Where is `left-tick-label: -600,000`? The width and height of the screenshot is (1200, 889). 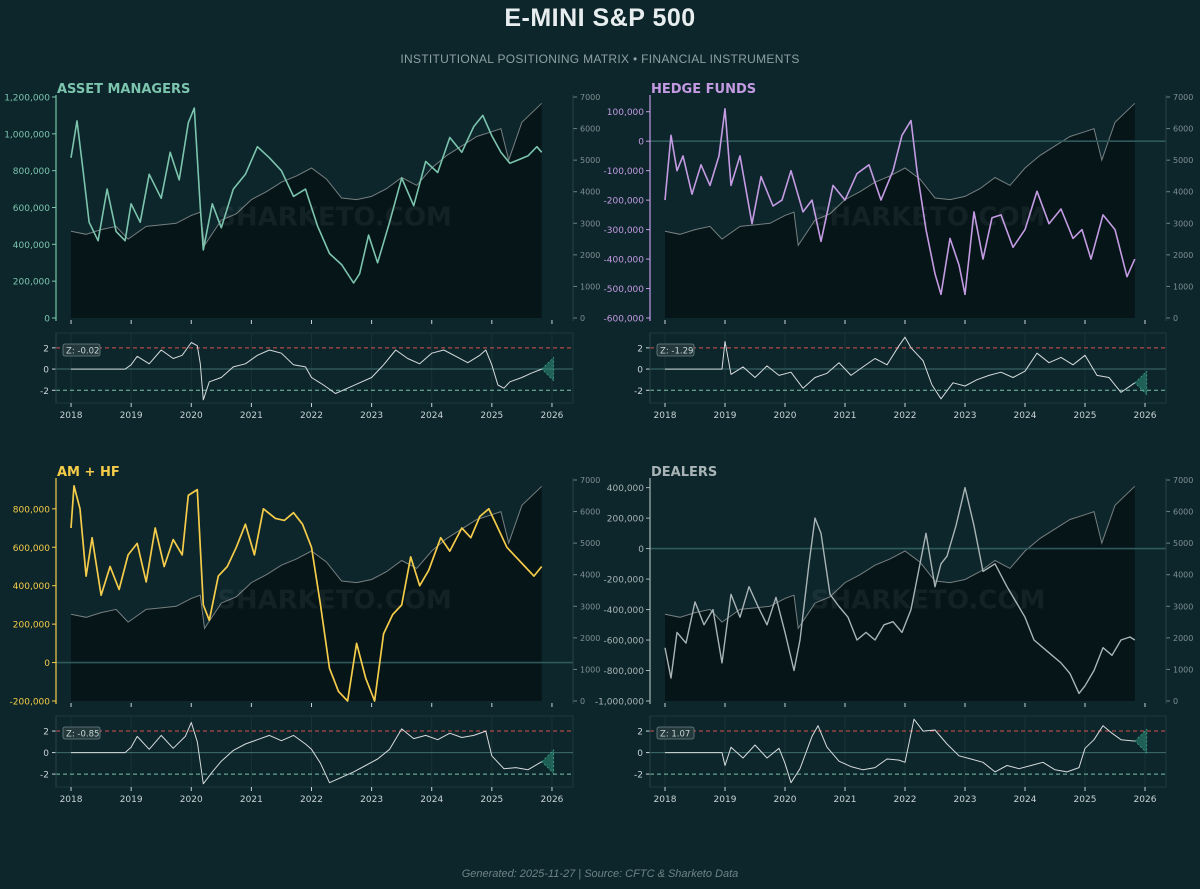 left-tick-label: -600,000 is located at coordinates (624, 642).